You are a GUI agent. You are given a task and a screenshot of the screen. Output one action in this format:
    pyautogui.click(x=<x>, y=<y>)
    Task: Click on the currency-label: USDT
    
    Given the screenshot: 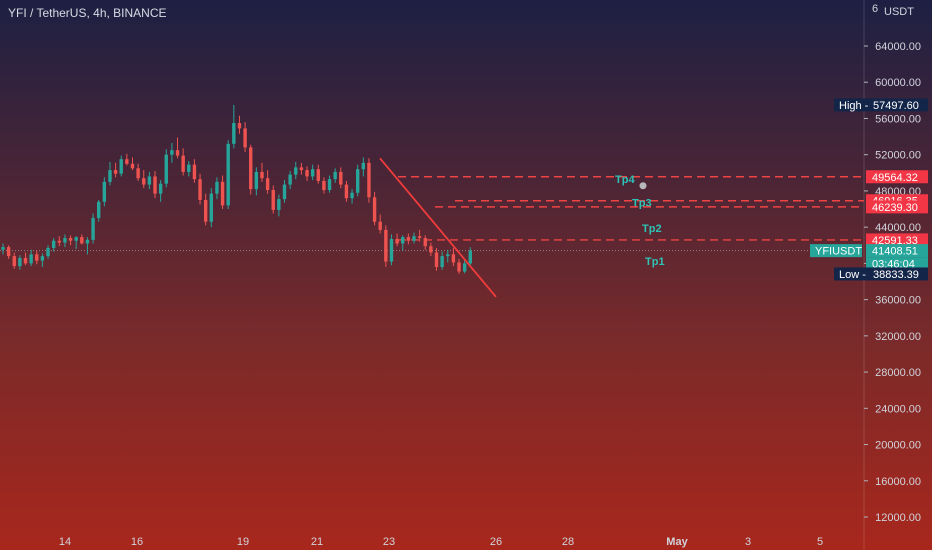 What is the action you would take?
    pyautogui.click(x=899, y=12)
    